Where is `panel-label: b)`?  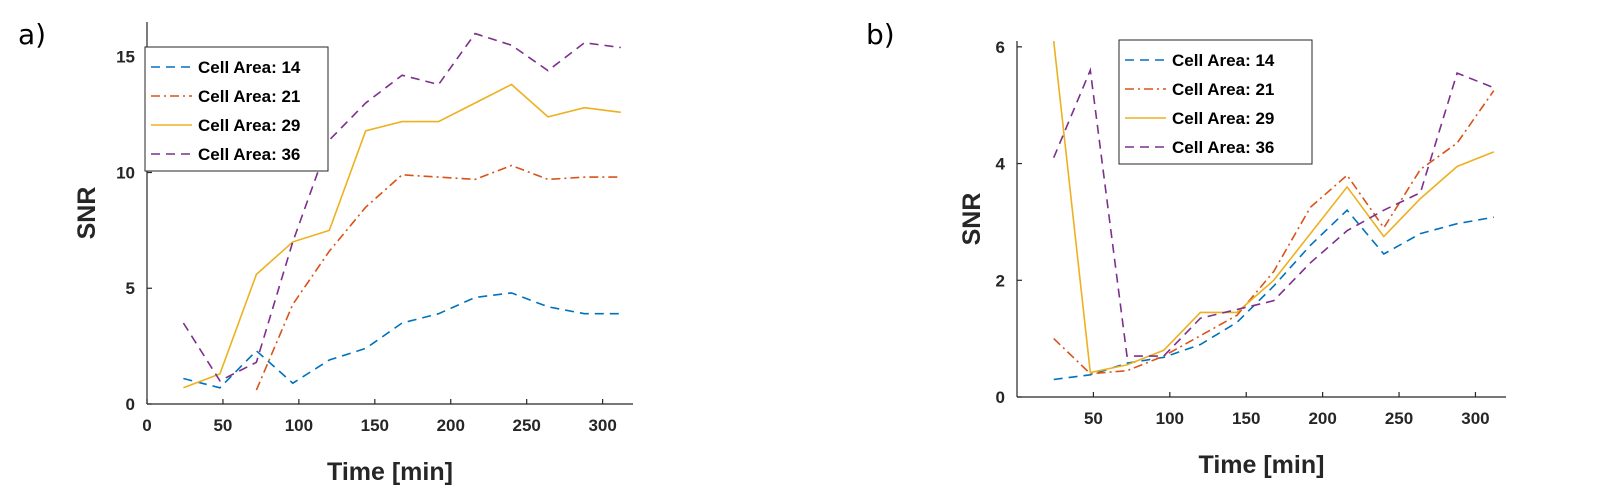
panel-label: b) is located at coordinates (880, 34).